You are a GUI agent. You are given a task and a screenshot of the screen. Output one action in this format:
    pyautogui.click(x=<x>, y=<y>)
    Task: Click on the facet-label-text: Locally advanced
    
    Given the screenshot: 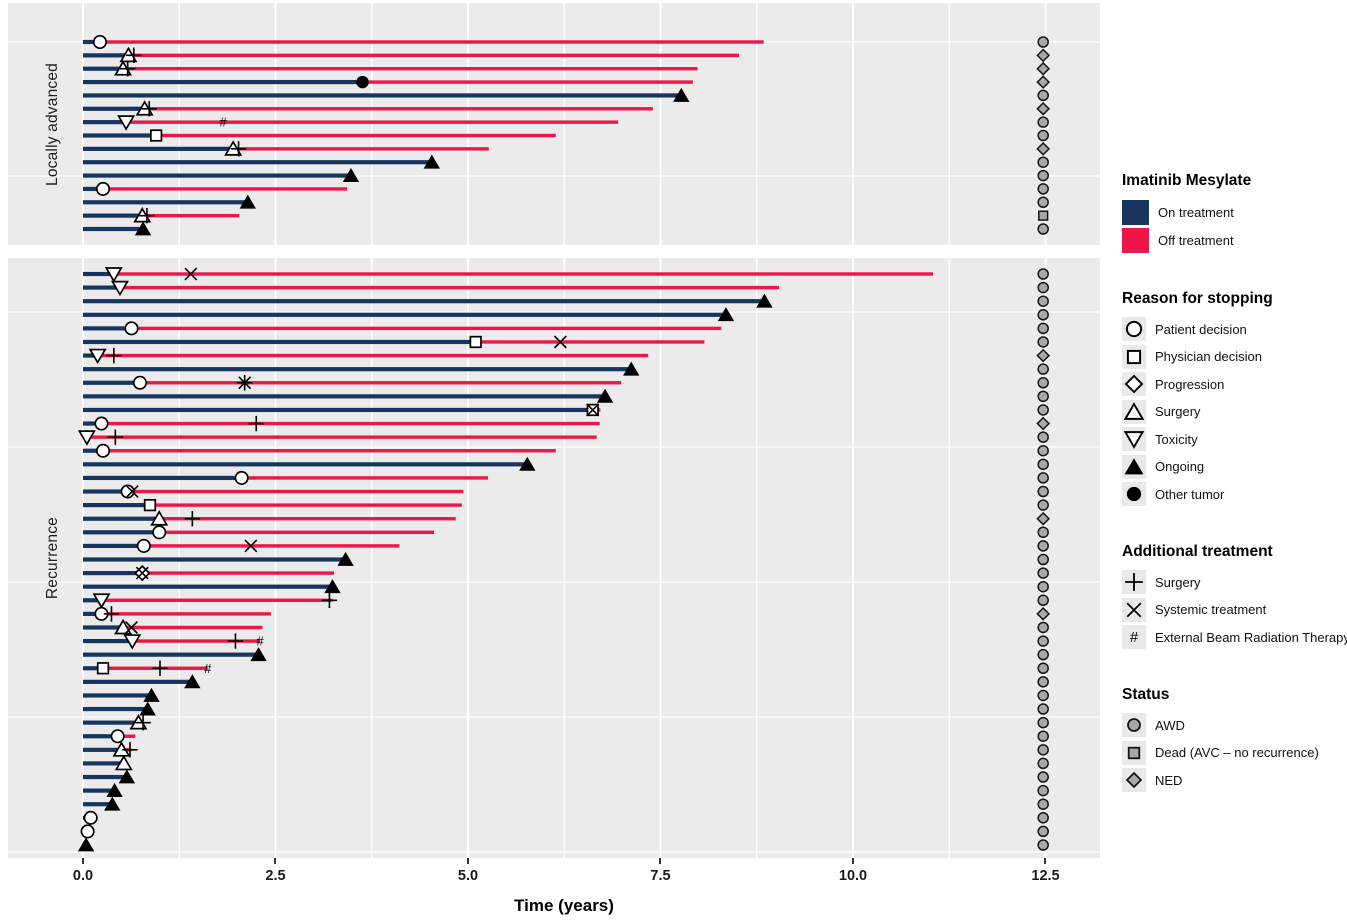 What is the action you would take?
    pyautogui.click(x=52, y=124)
    